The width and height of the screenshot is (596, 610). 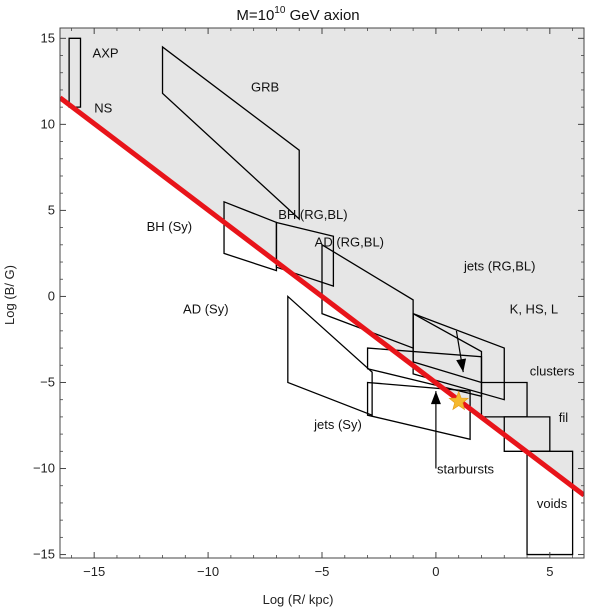 I want to click on y-tick-label-2: −5, so click(x=47, y=381).